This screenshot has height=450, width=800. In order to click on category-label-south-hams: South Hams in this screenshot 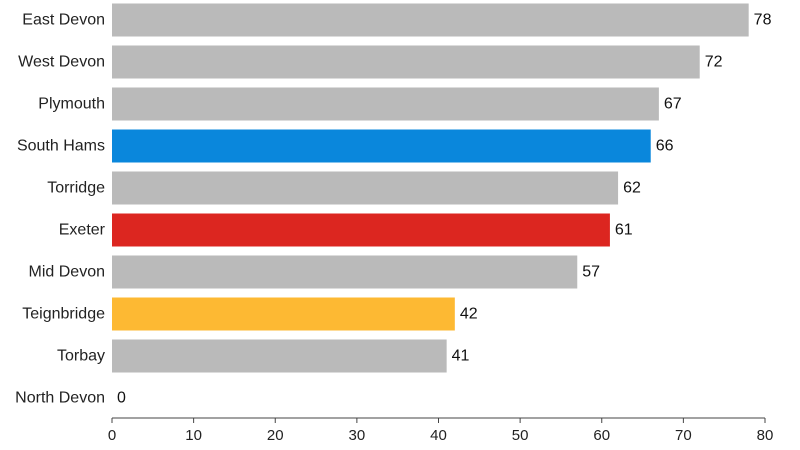, I will do `click(61, 146)`.